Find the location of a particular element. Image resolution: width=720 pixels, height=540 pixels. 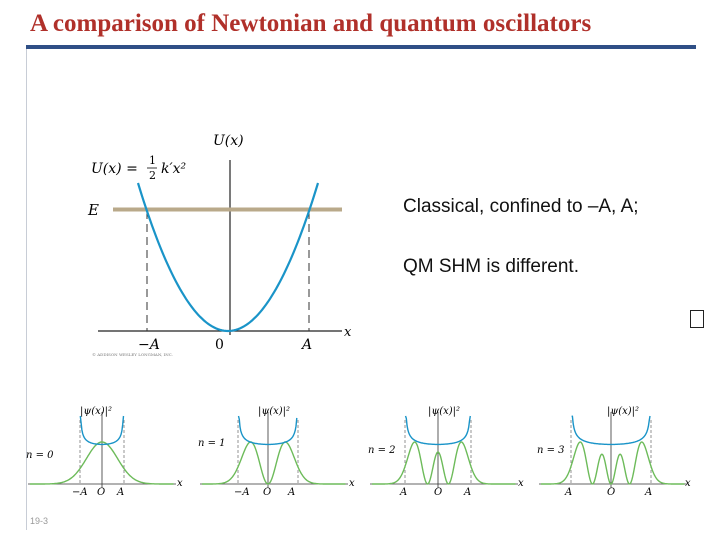

potential-equation-label: U(x) = is located at coordinates (114, 169).